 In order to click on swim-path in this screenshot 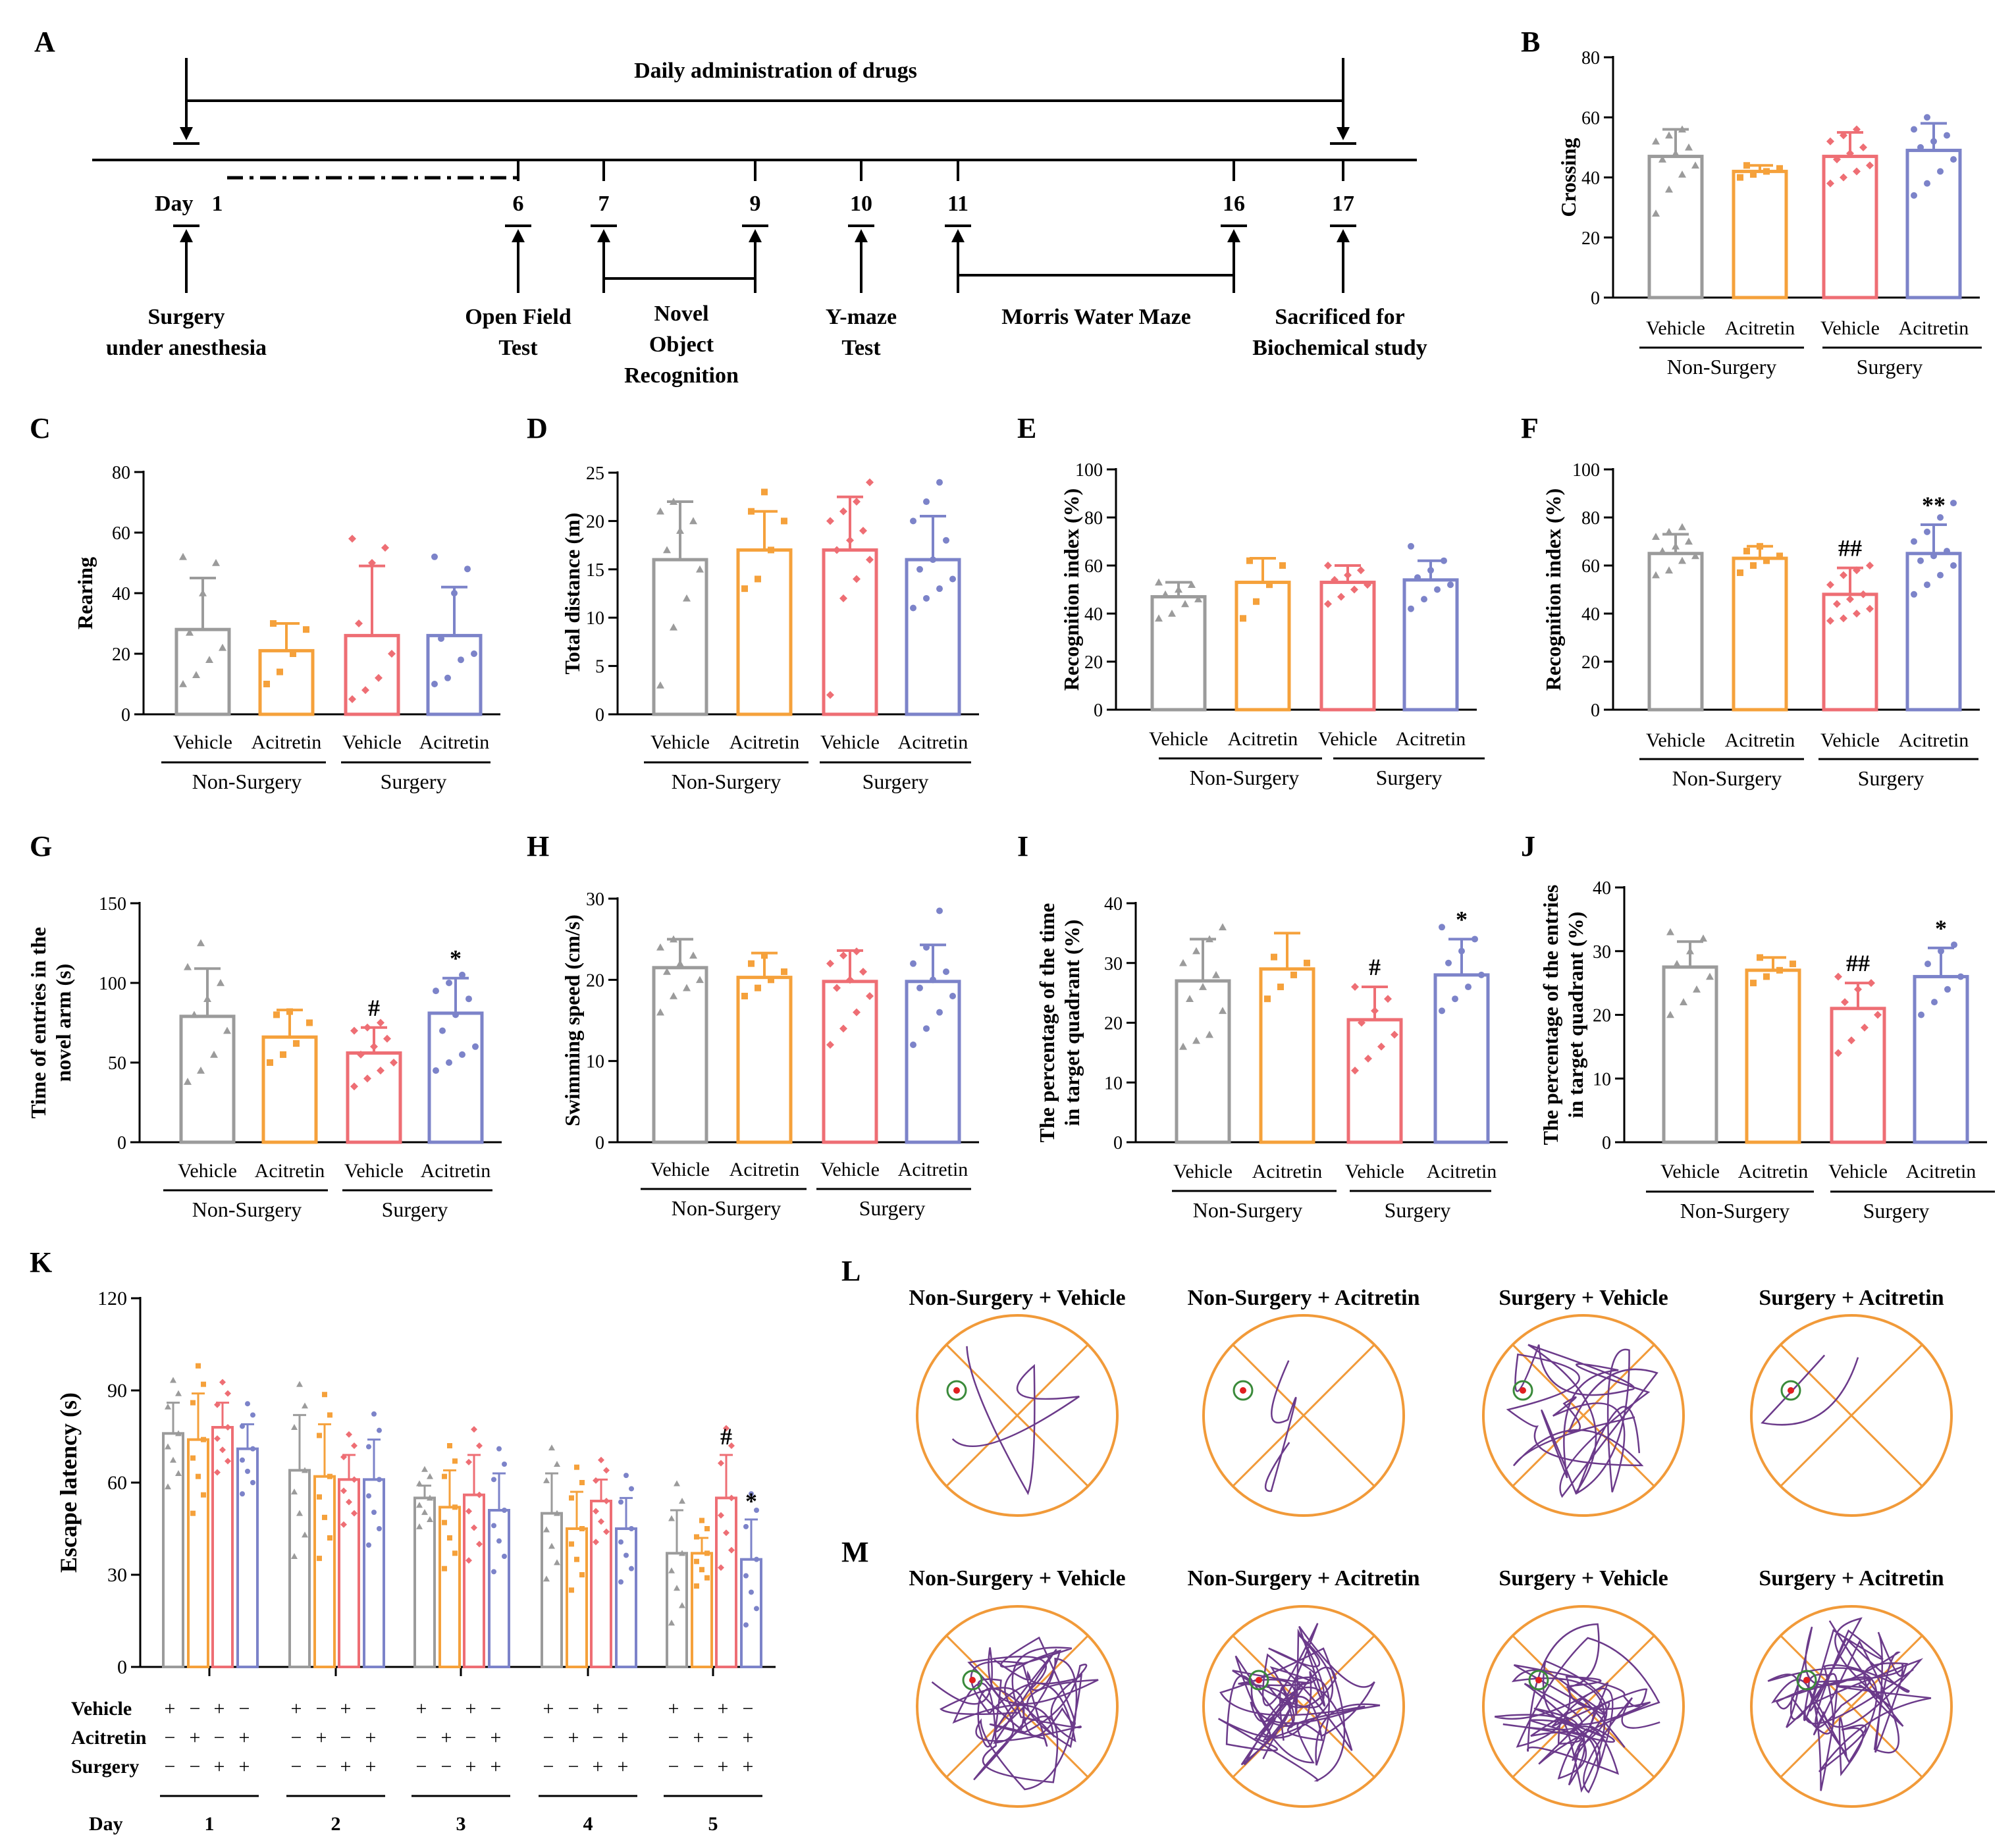, I will do `click(1810, 1390)`.